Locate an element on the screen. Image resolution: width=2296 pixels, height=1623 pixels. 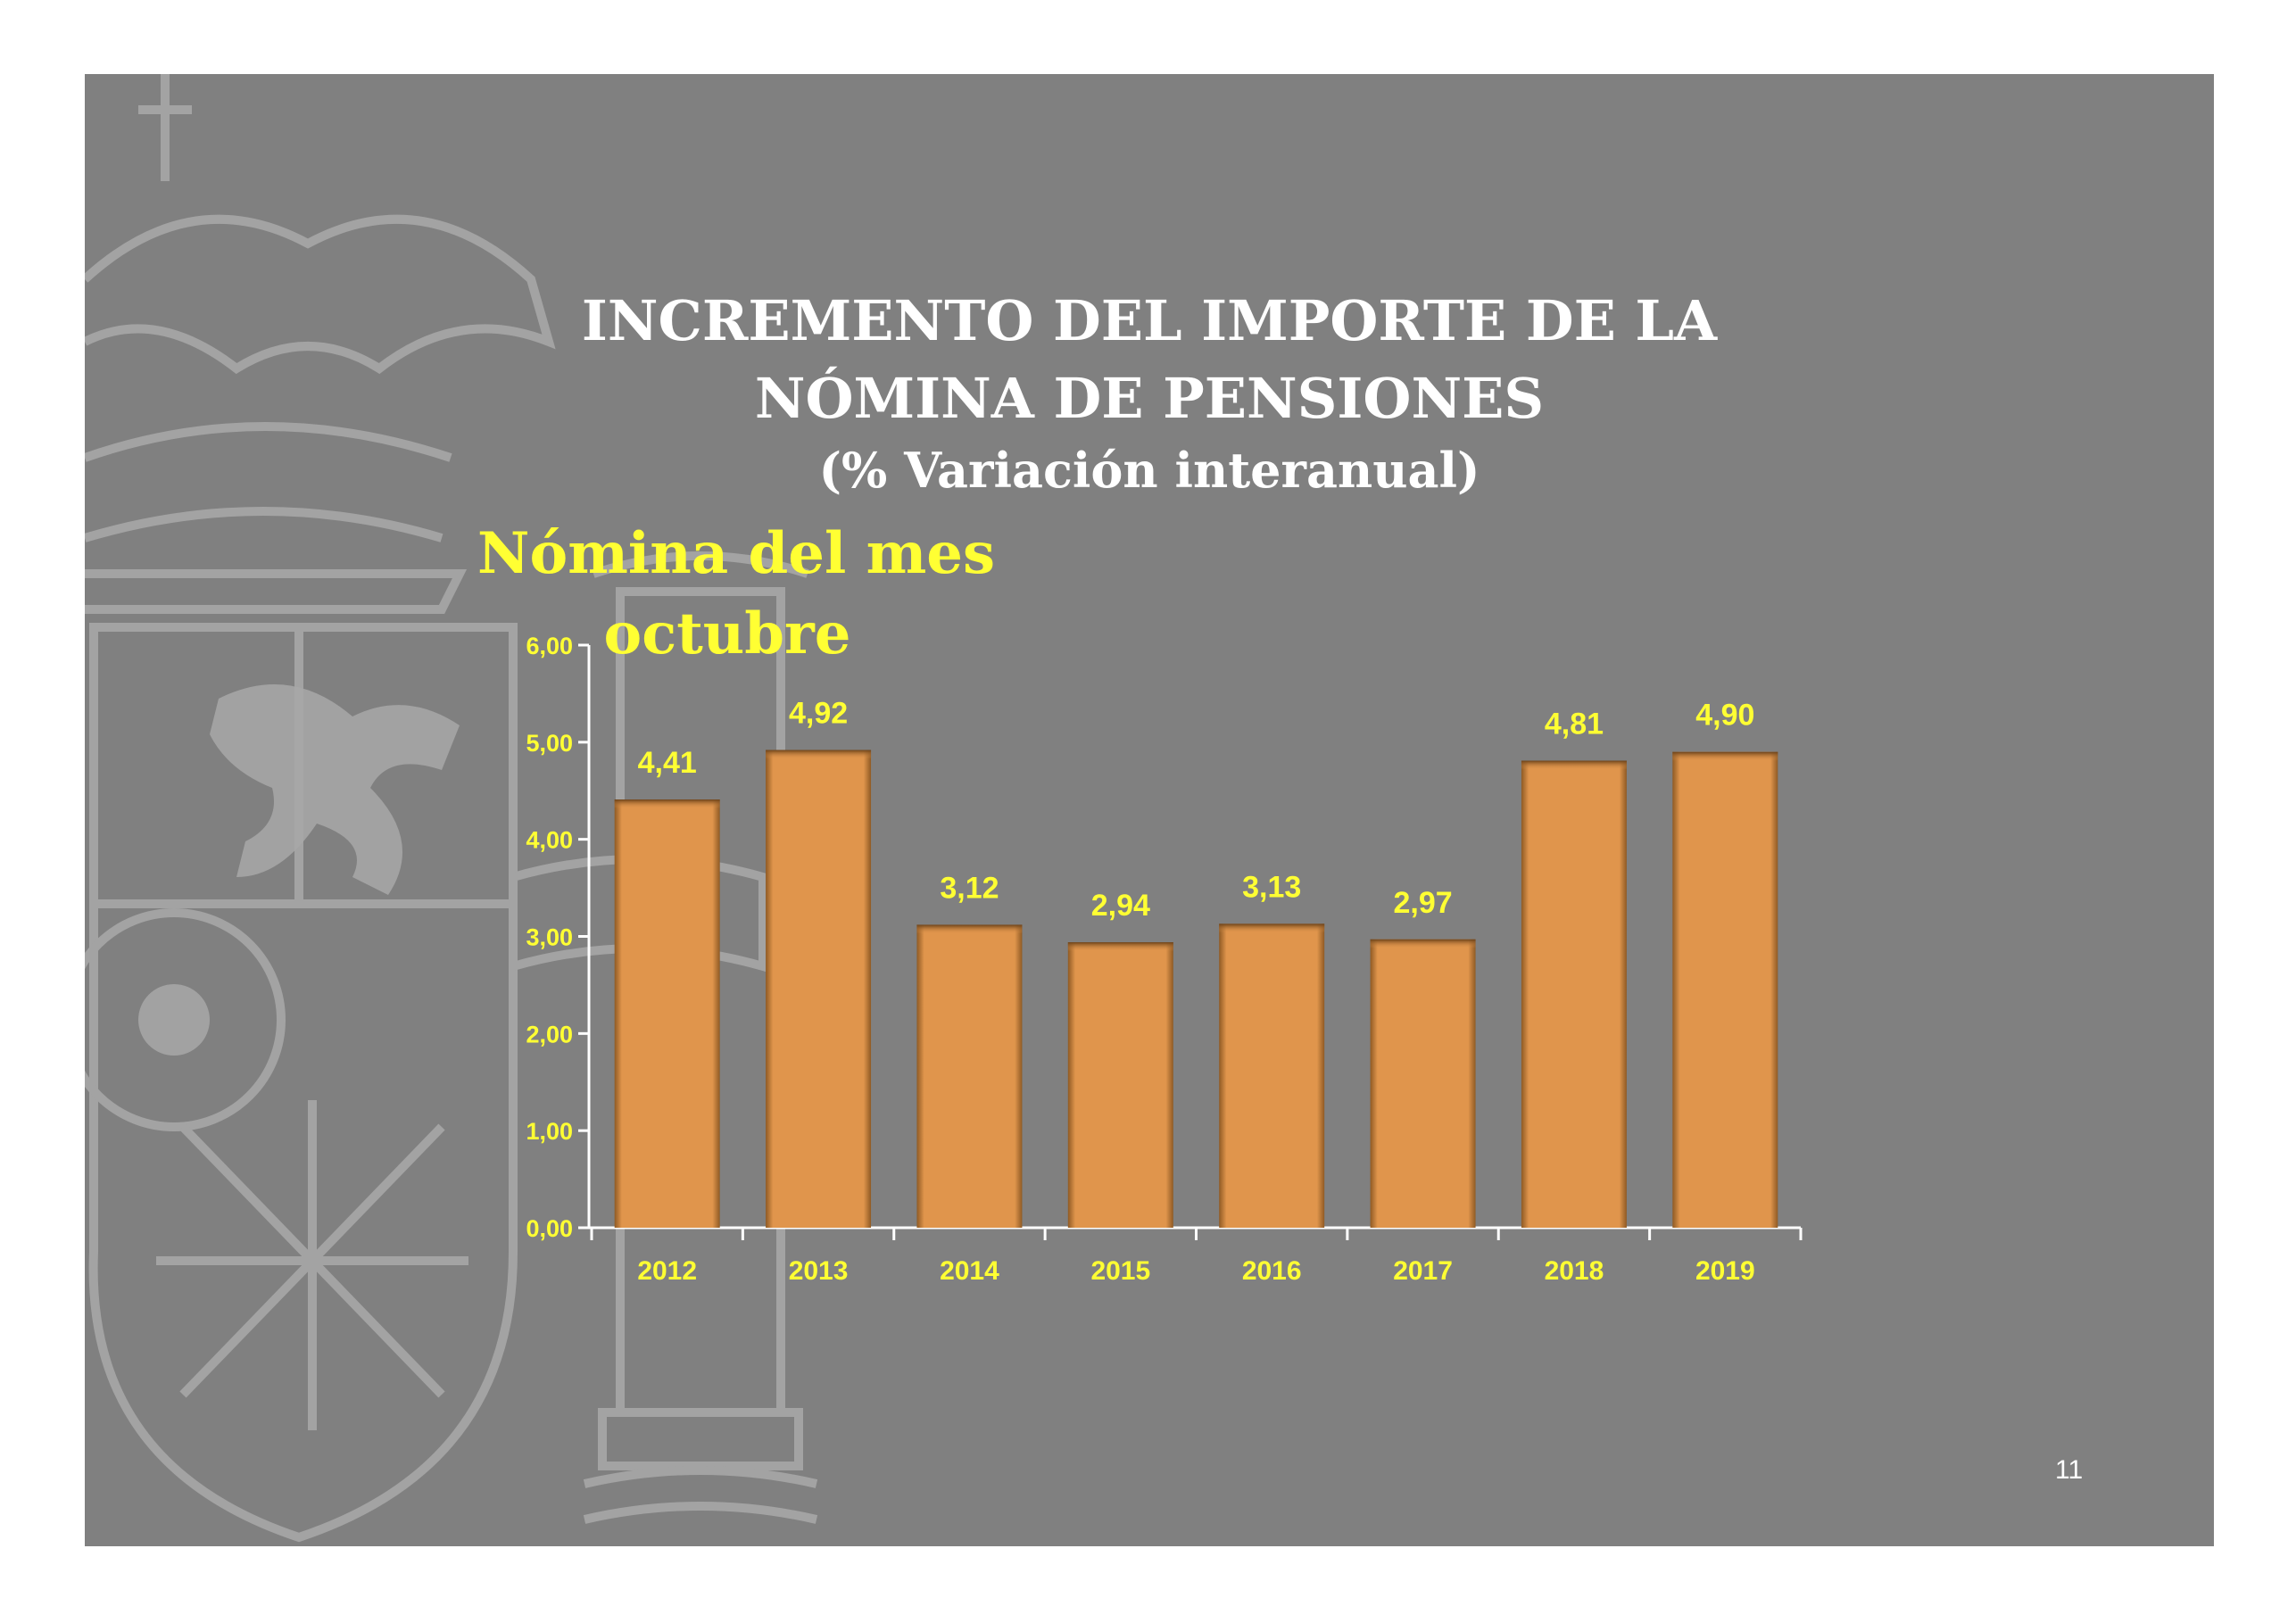
x-tick-label: 2016 is located at coordinates (1272, 1271).